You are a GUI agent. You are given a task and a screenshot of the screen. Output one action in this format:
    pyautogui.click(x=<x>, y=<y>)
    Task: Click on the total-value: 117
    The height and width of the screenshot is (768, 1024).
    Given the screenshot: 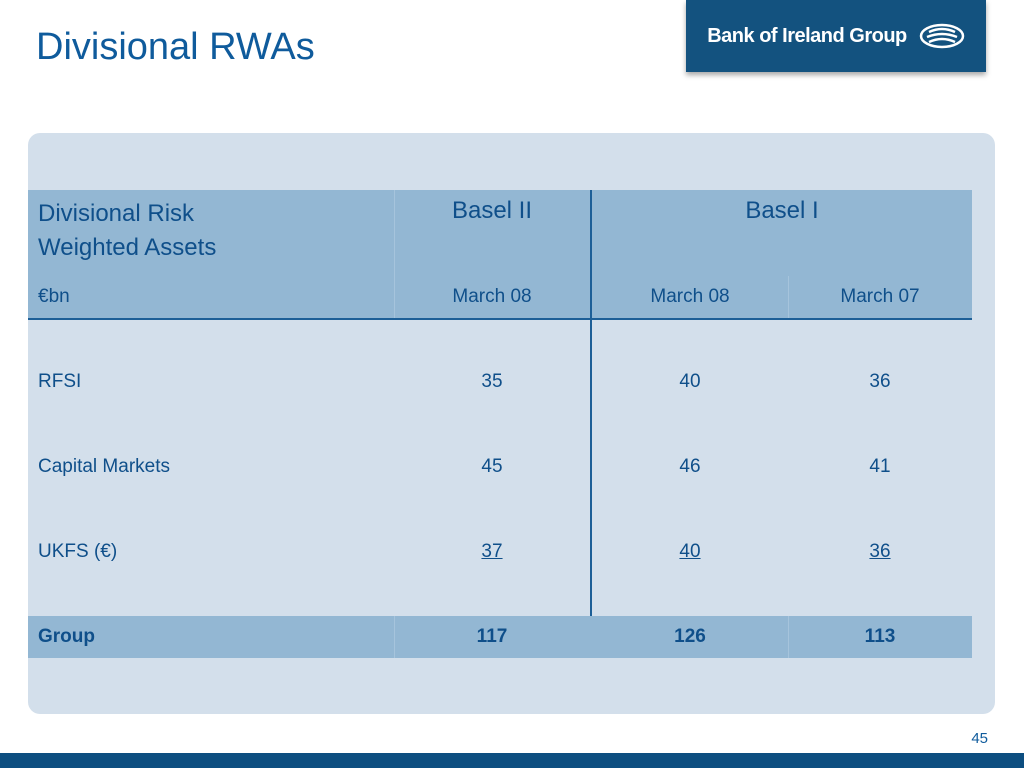 What is the action you would take?
    pyautogui.click(x=492, y=636)
    